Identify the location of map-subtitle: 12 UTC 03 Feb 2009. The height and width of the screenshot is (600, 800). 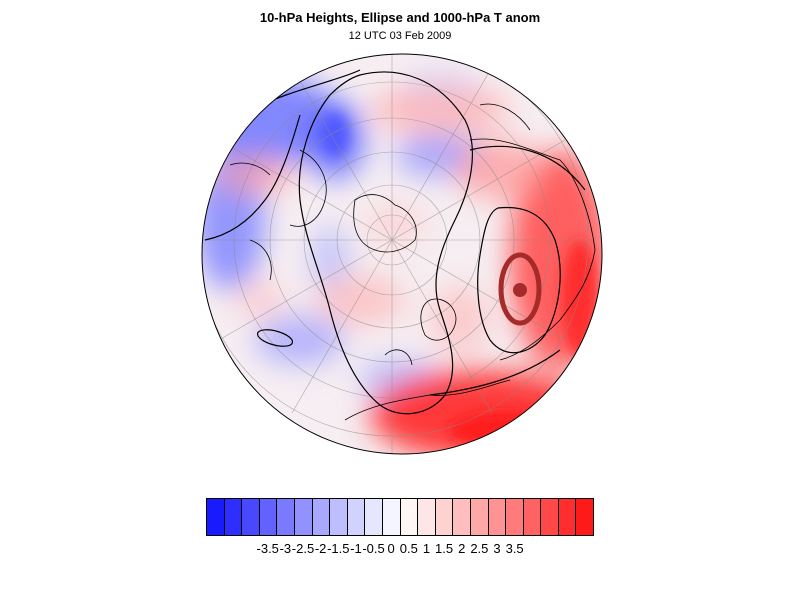
(400, 36).